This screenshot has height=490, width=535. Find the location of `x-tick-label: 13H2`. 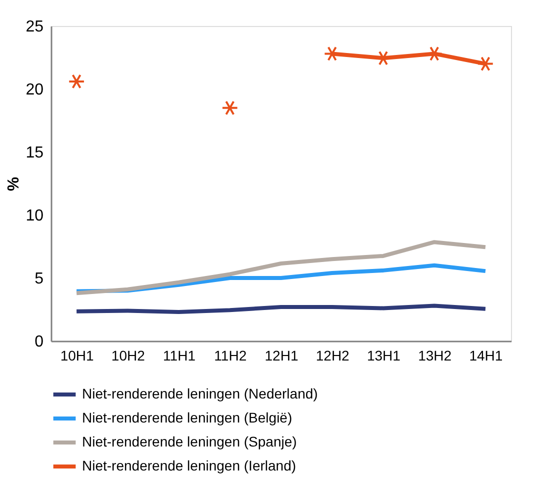

x-tick-label: 13H2 is located at coordinates (435, 356).